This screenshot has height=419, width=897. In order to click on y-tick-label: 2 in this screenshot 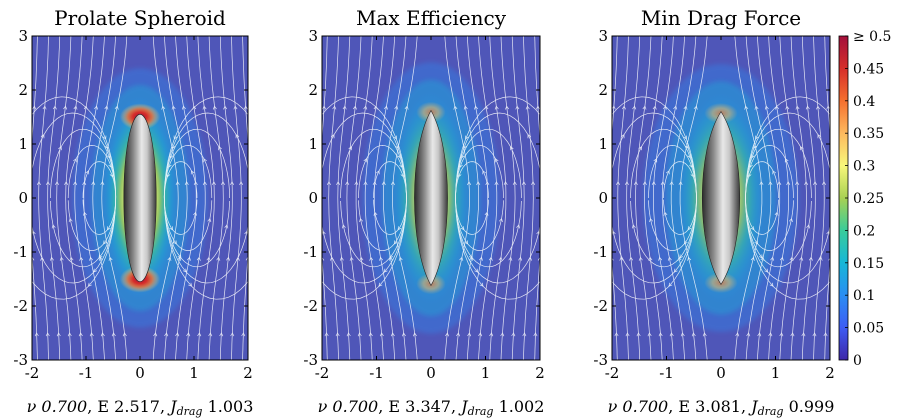, I will do `click(313, 90)`.